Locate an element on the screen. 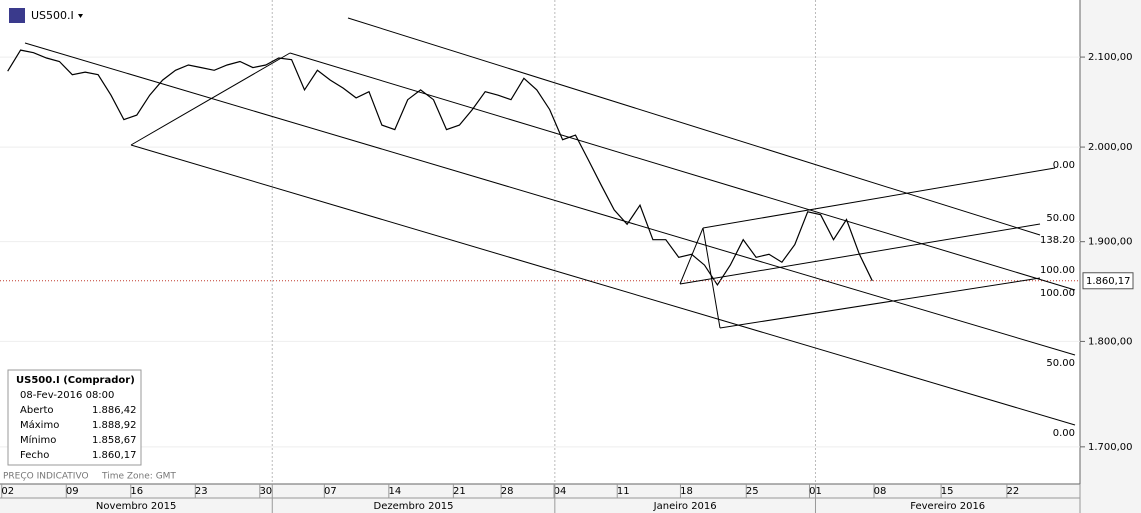 The image size is (1141, 513). y-tick-label: 1.700,00 is located at coordinates (1110, 447).